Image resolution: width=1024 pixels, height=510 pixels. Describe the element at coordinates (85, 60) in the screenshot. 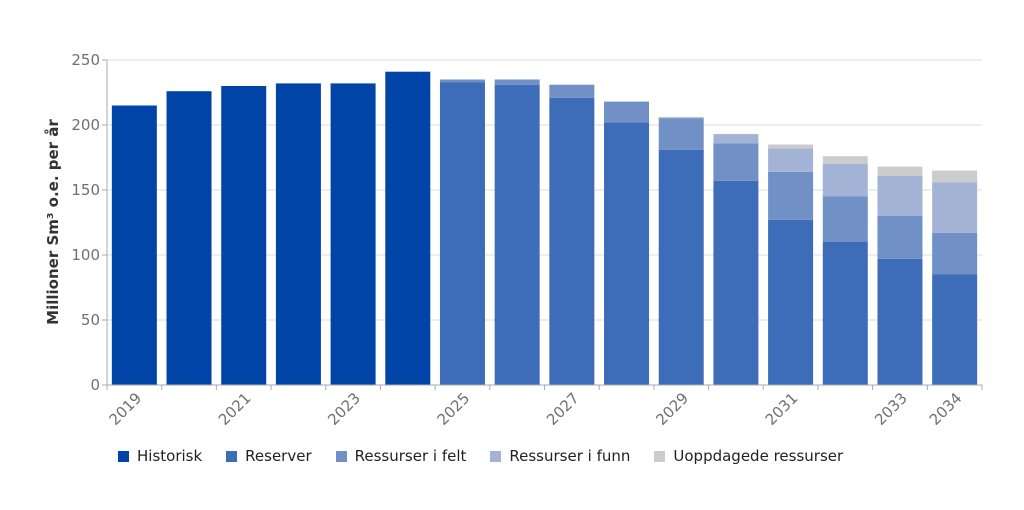

I see `y-tick-label: 250` at that location.